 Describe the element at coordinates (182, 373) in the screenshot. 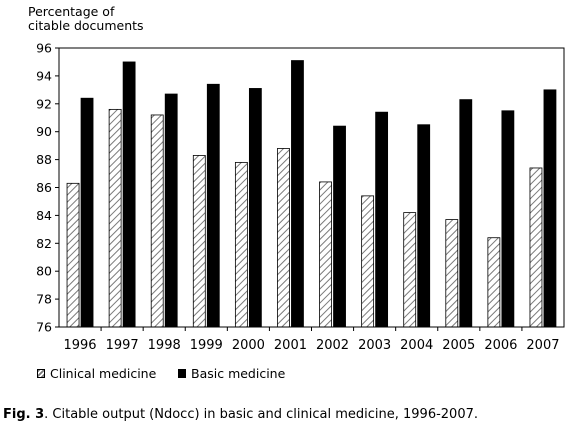

I see `legend-swatch-solid` at that location.